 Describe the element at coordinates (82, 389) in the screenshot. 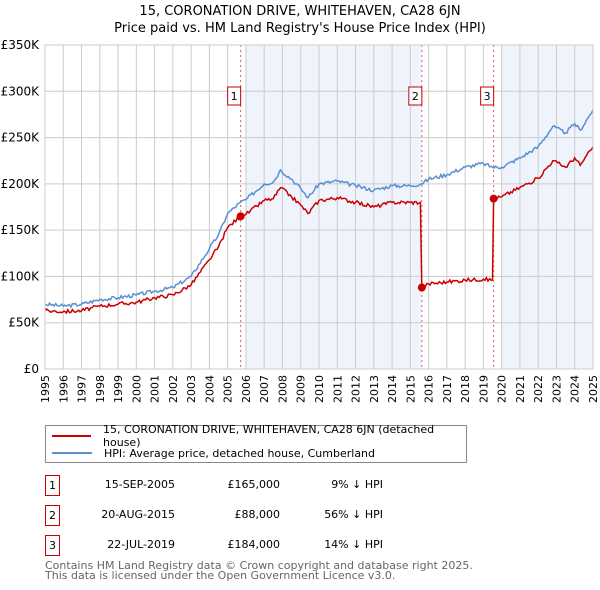

I see `x-tick-label: 1997` at that location.